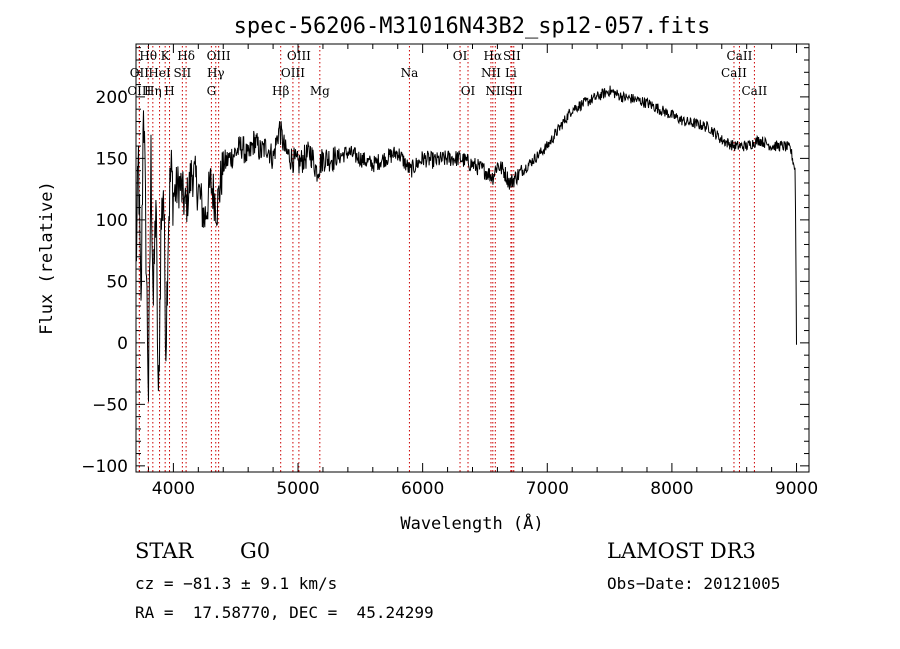 Image resolution: width=900 pixels, height=649 pixels. What do you see at coordinates (472, 26) in the screenshot?
I see `chart-title: spec-56206-M31016N43B2_sp12-057.fits` at bounding box center [472, 26].